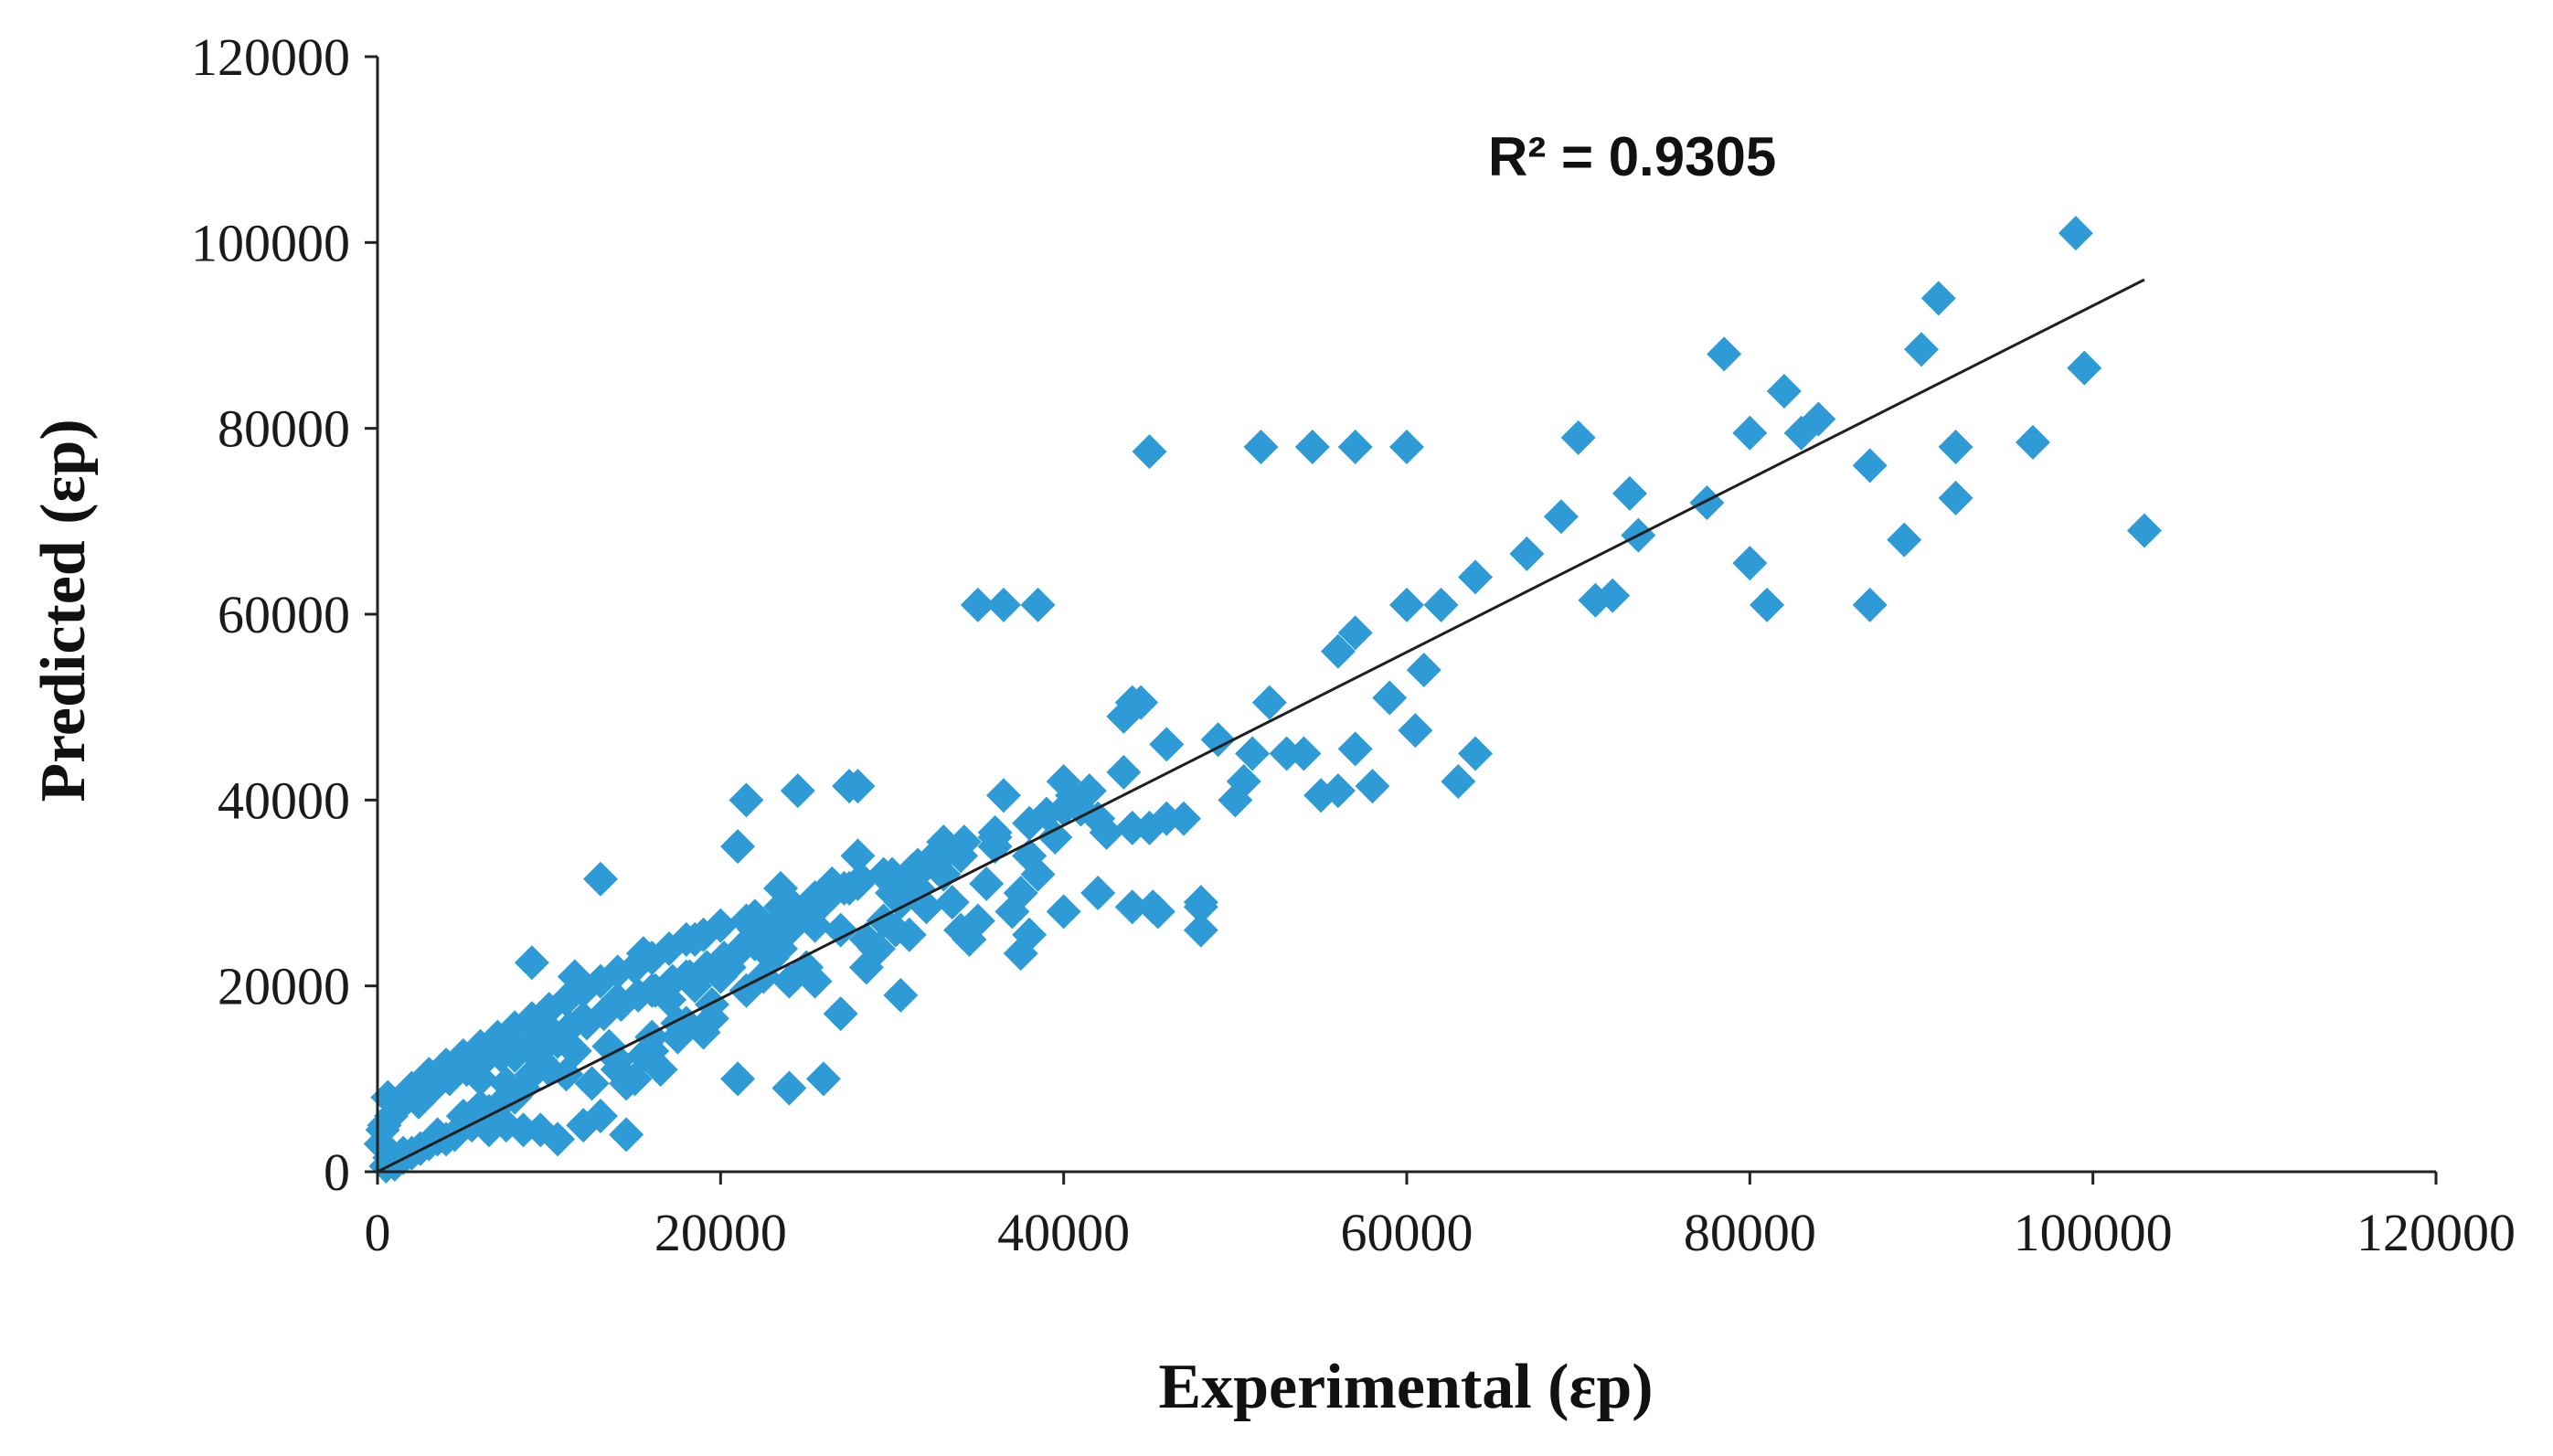 This screenshot has width=2553, height=1456. Describe the element at coordinates (284, 986) in the screenshot. I see `y-tick-label: 20000` at that location.